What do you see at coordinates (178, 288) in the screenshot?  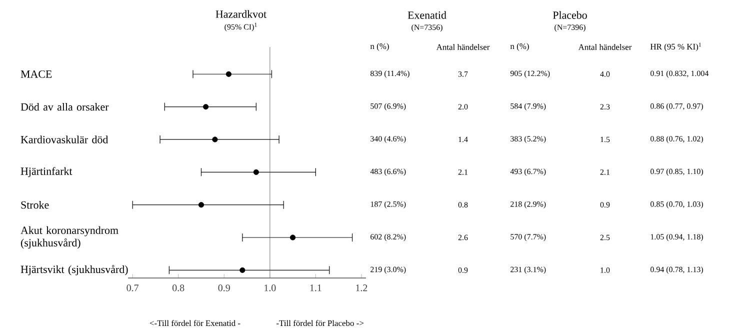 I see `x-tick-label: 0.8` at bounding box center [178, 288].